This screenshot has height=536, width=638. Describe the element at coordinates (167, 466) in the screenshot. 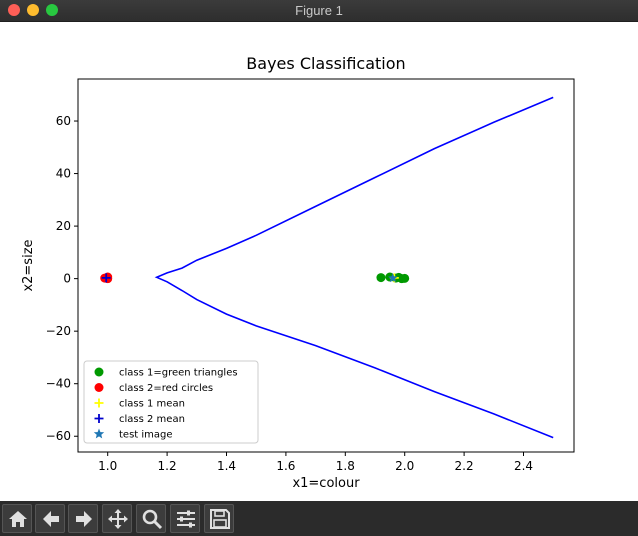

I see `x-tick-label: 1.2` at that location.